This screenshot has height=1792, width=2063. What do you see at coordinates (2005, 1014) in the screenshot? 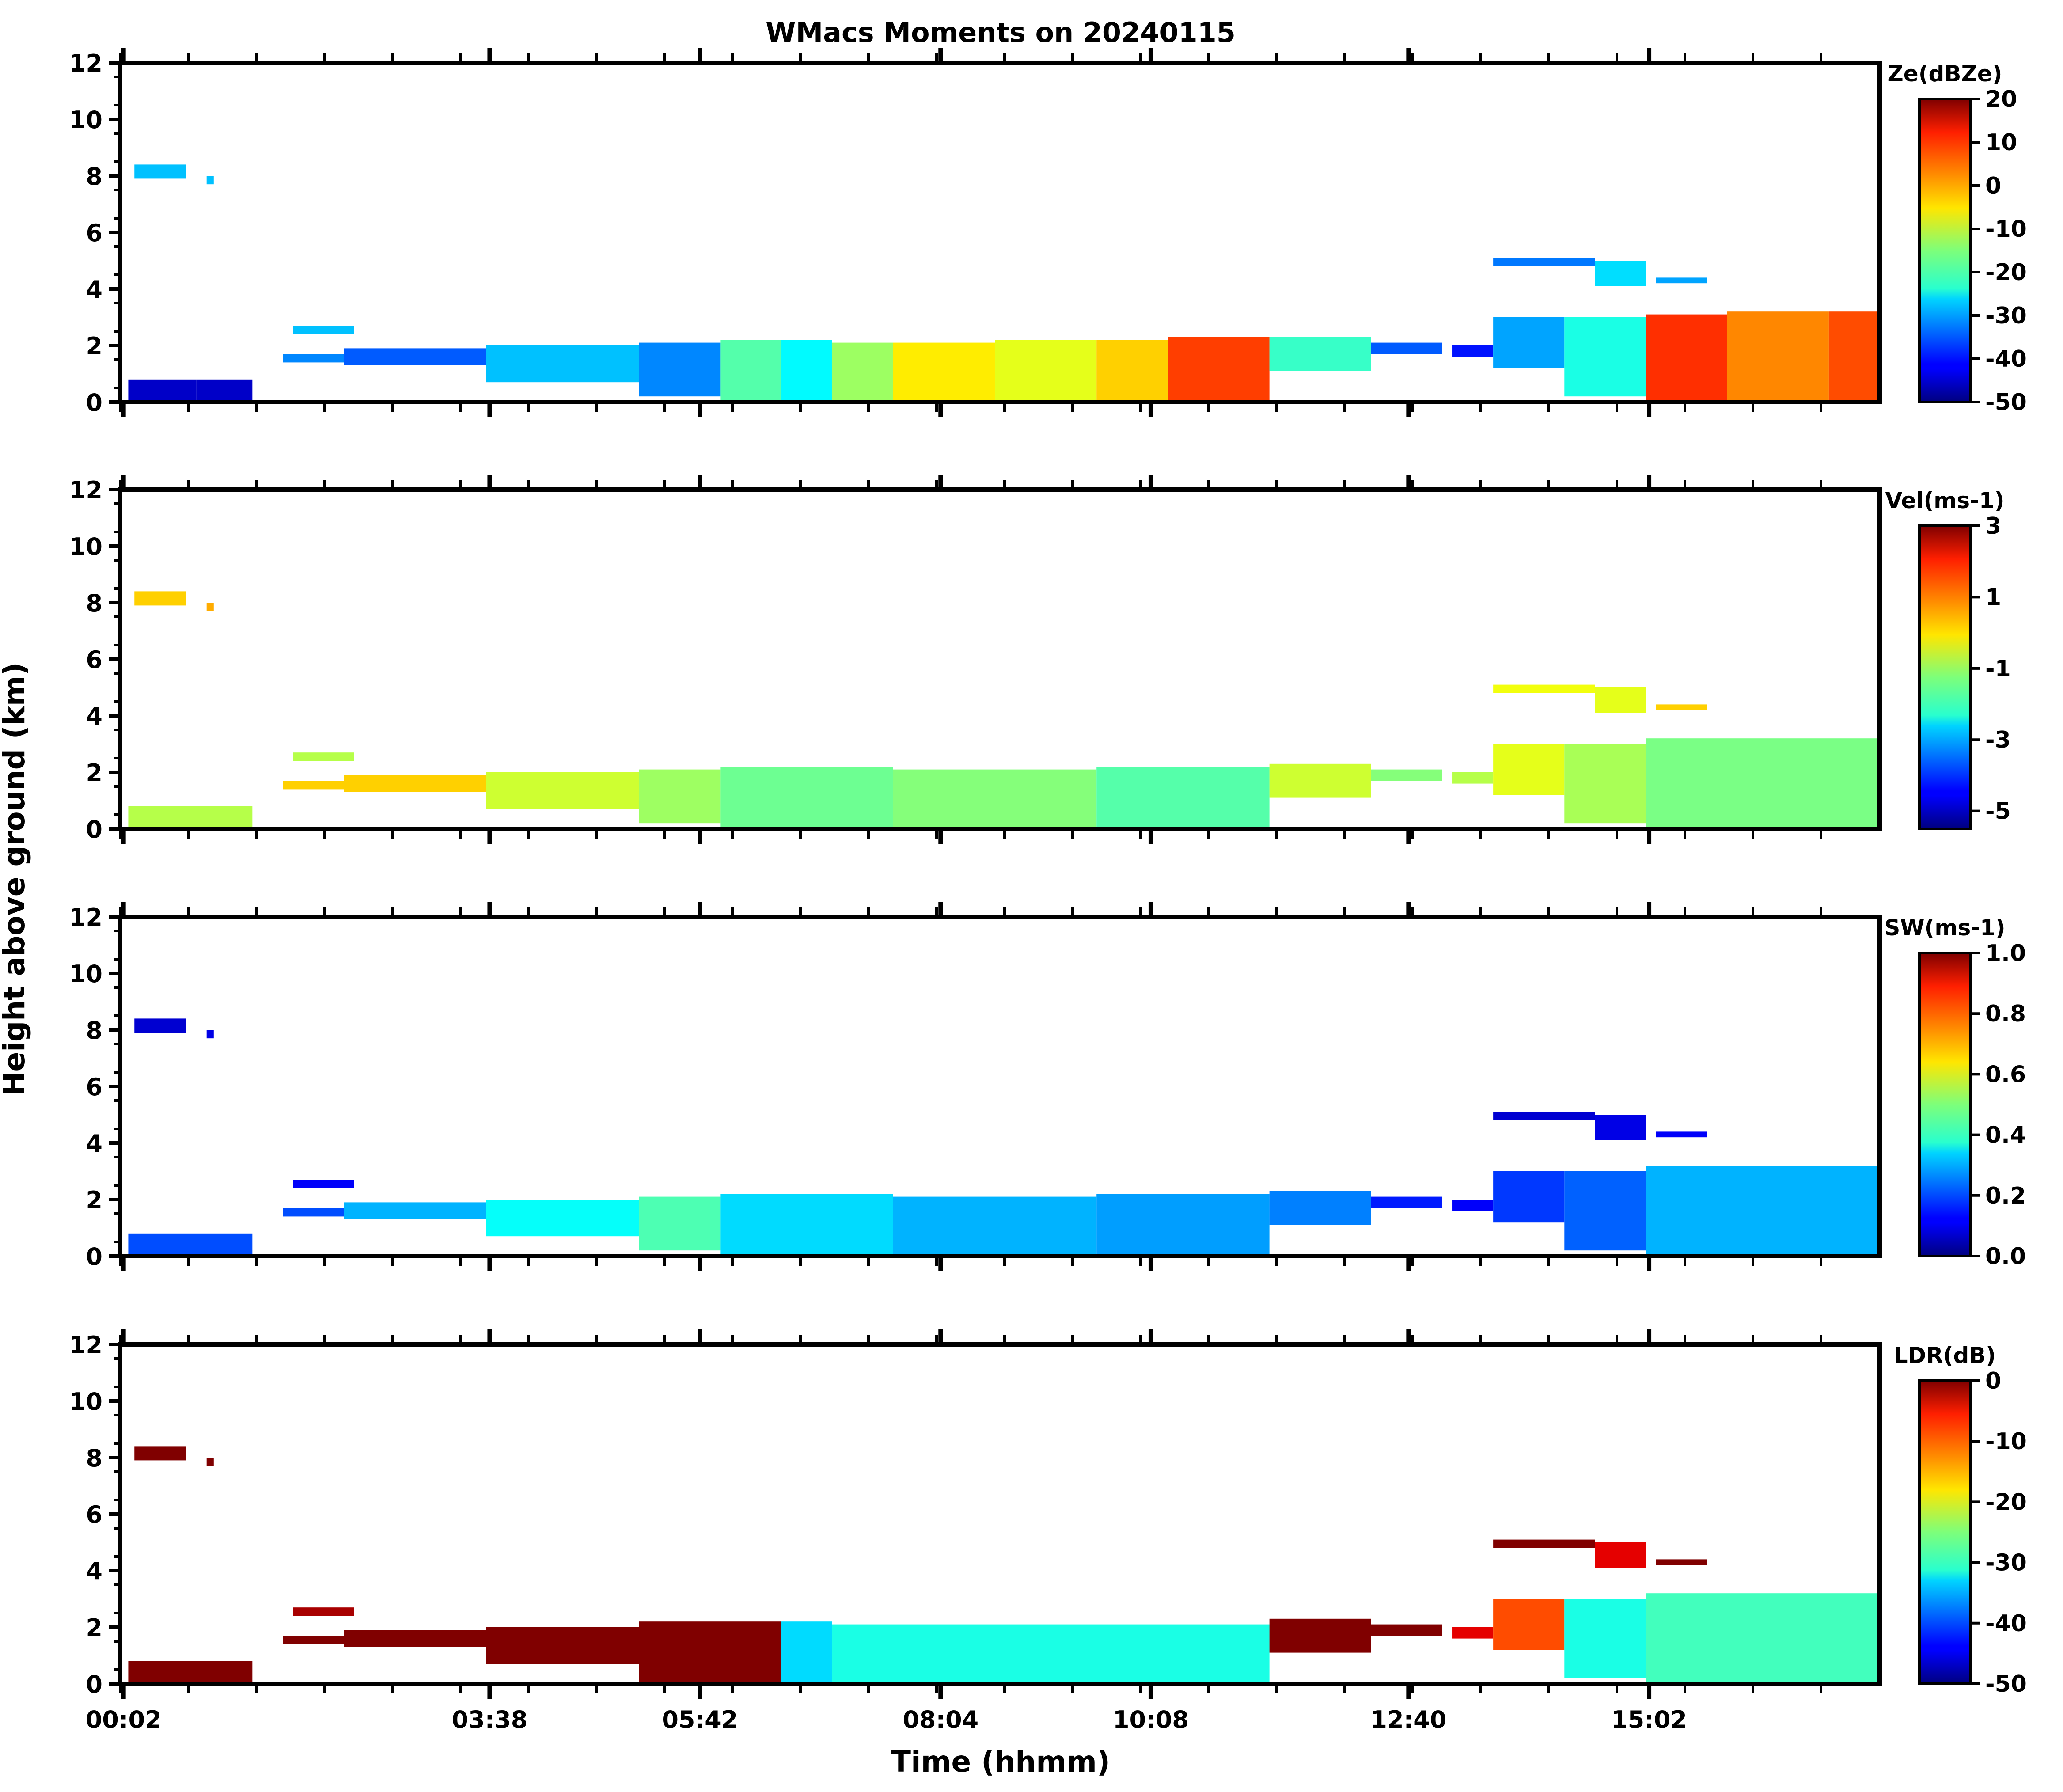
I see `colorbar-tick-label: 0.8` at bounding box center [2005, 1014].